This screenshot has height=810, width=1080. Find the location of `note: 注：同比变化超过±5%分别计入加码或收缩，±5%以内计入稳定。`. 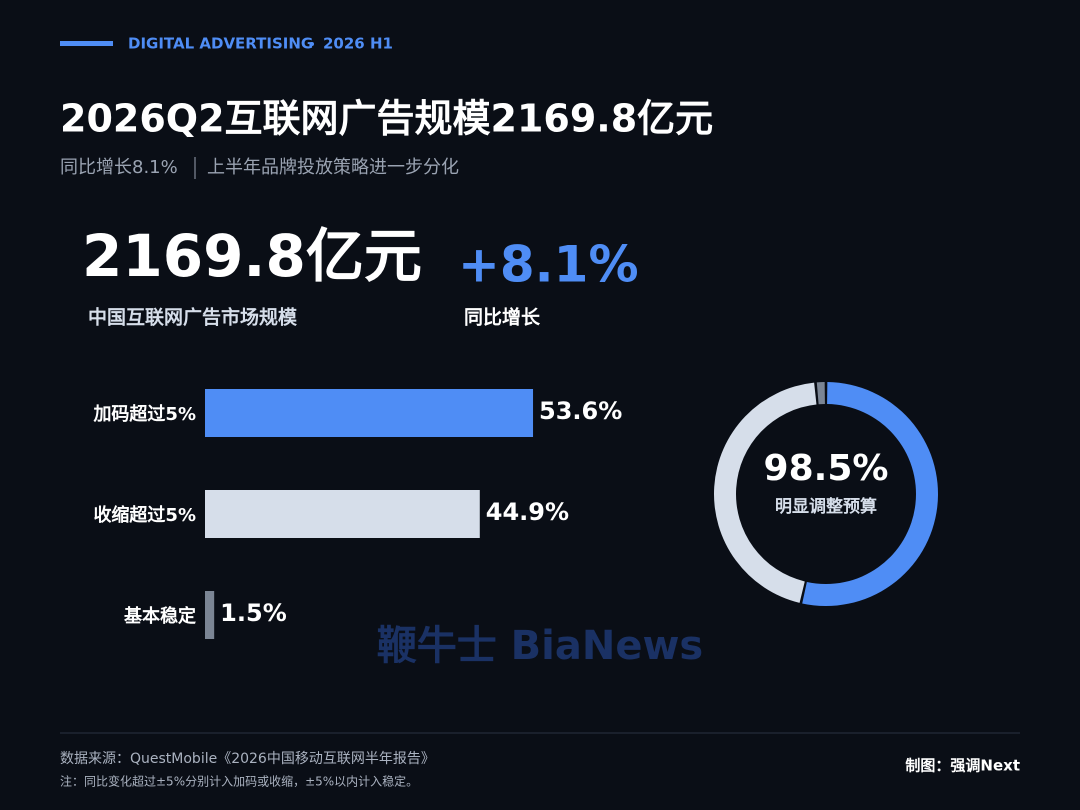

note: 注：同比变化超过±5%分别计入加码或收缩，±5%以内计入稳定。 is located at coordinates (239, 781).